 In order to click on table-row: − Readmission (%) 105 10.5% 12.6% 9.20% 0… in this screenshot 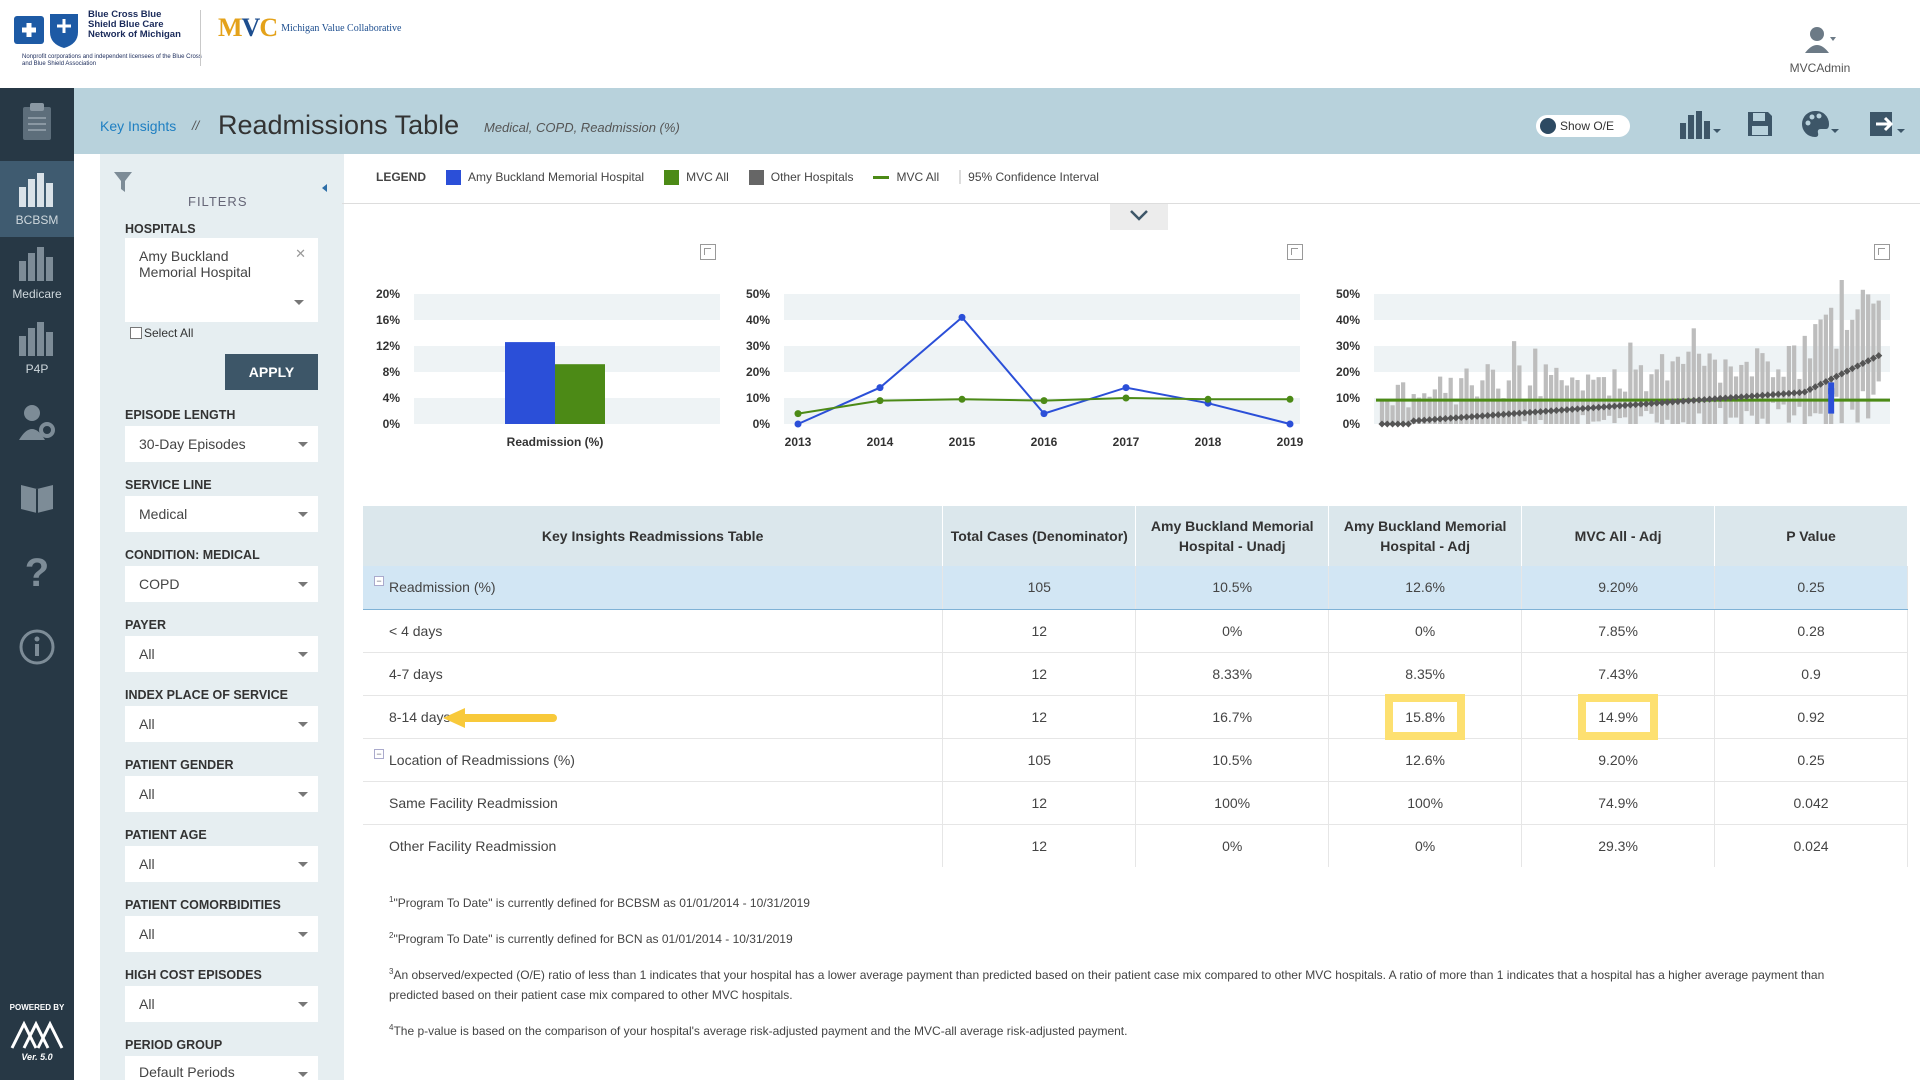, I will do `click(1135, 588)`.